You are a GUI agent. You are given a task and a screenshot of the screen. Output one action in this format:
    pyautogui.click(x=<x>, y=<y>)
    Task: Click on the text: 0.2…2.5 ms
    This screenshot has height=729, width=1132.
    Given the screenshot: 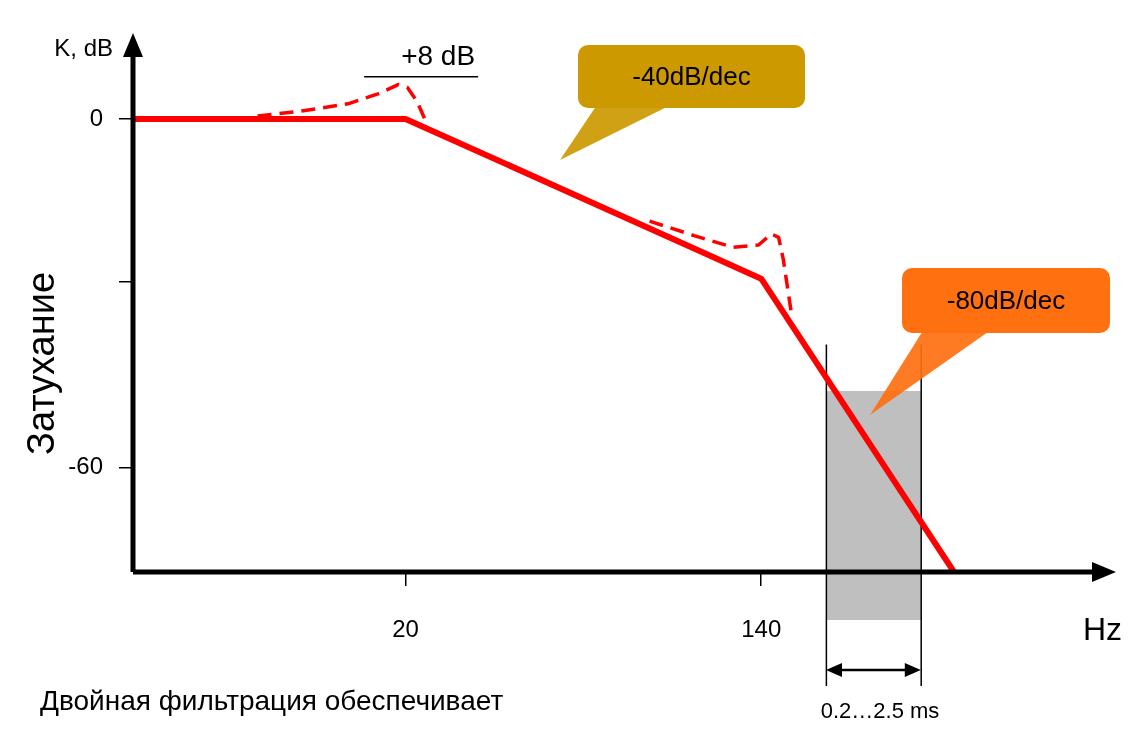 What is the action you would take?
    pyautogui.click(x=880, y=711)
    